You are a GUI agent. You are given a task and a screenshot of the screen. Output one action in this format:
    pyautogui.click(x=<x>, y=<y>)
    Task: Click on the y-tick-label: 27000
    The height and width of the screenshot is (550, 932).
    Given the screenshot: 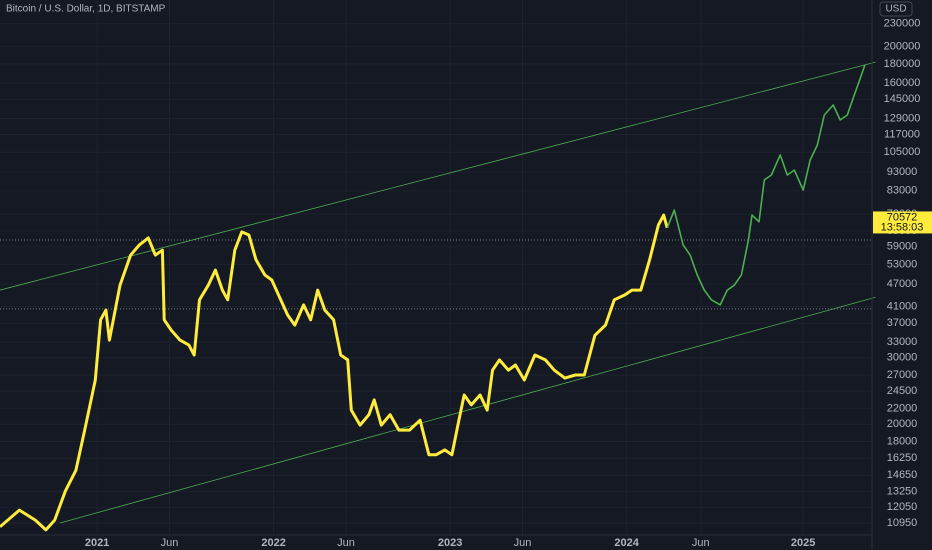 What is the action you would take?
    pyautogui.click(x=902, y=375)
    